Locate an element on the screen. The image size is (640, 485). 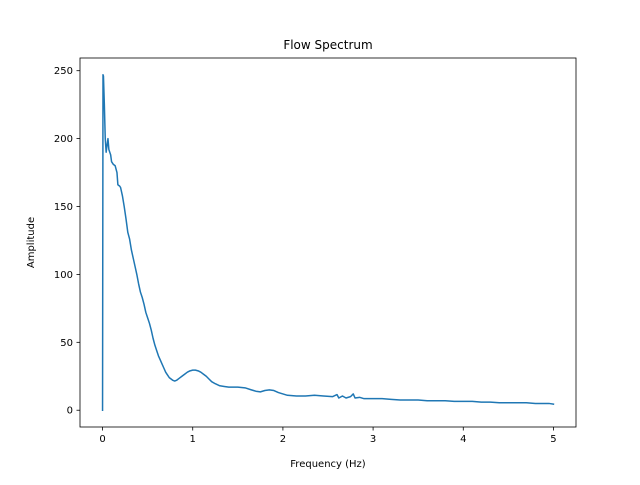
x-tick-label: 4 is located at coordinates (463, 439).